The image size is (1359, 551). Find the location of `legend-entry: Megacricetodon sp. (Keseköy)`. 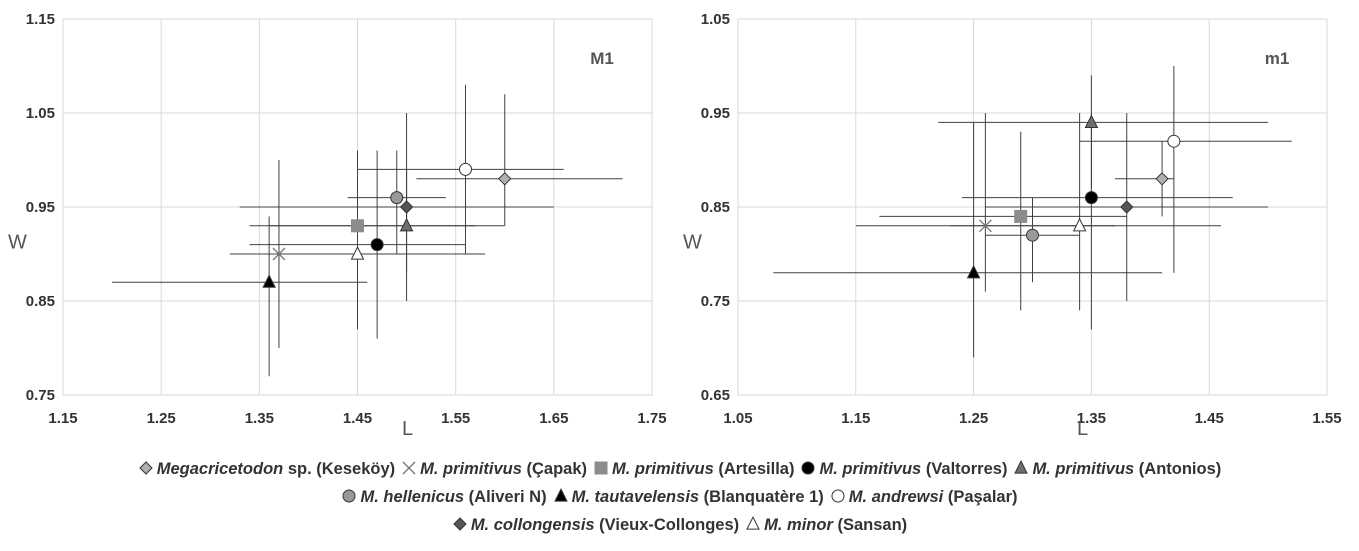

legend-entry: Megacricetodon sp. (Keseköy) is located at coordinates (266, 469).